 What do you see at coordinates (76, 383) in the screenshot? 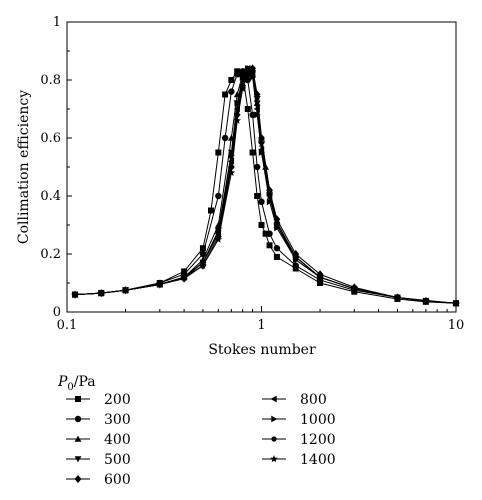
I see `legend-title: P0/Pa` at bounding box center [76, 383].